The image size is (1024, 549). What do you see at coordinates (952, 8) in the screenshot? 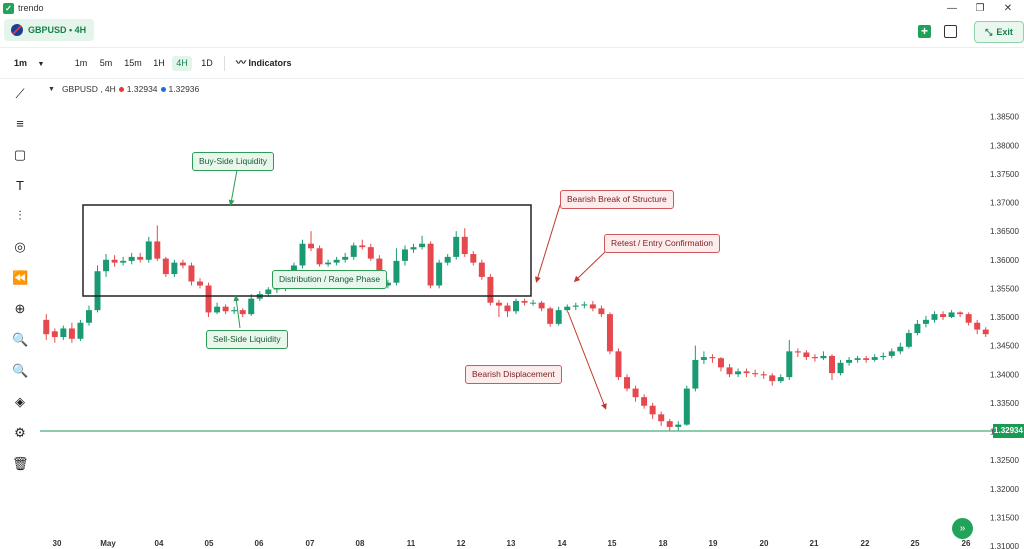
I see `minimize-icon: —` at bounding box center [952, 8].